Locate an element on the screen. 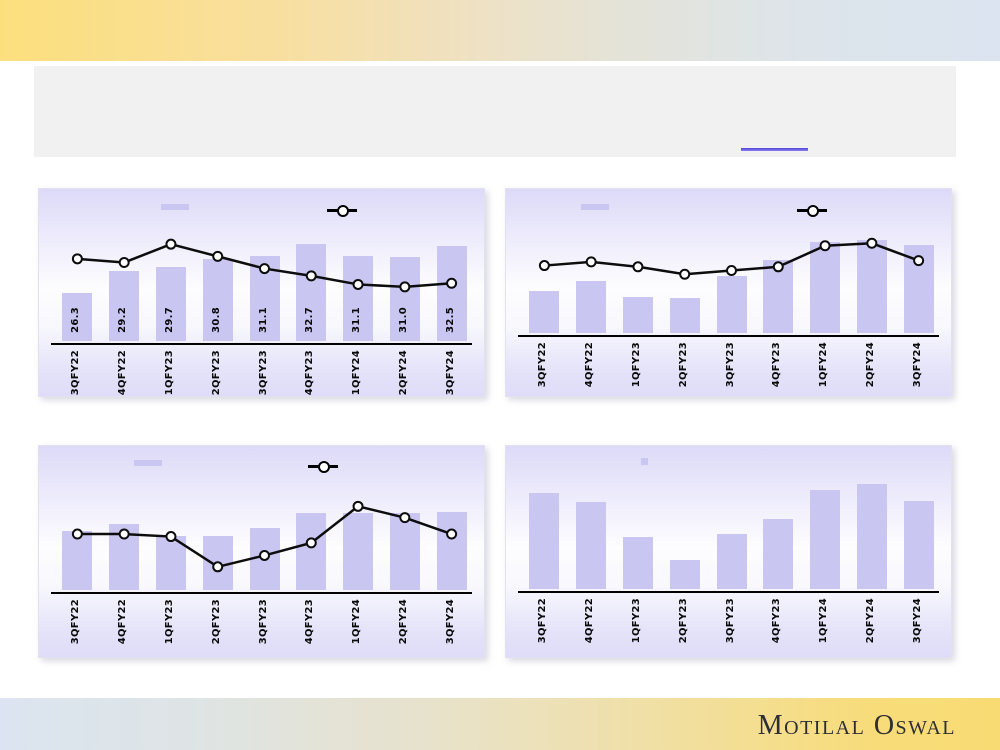 This screenshot has width=1000, height=750. hyperlink-underline is located at coordinates (774, 149).